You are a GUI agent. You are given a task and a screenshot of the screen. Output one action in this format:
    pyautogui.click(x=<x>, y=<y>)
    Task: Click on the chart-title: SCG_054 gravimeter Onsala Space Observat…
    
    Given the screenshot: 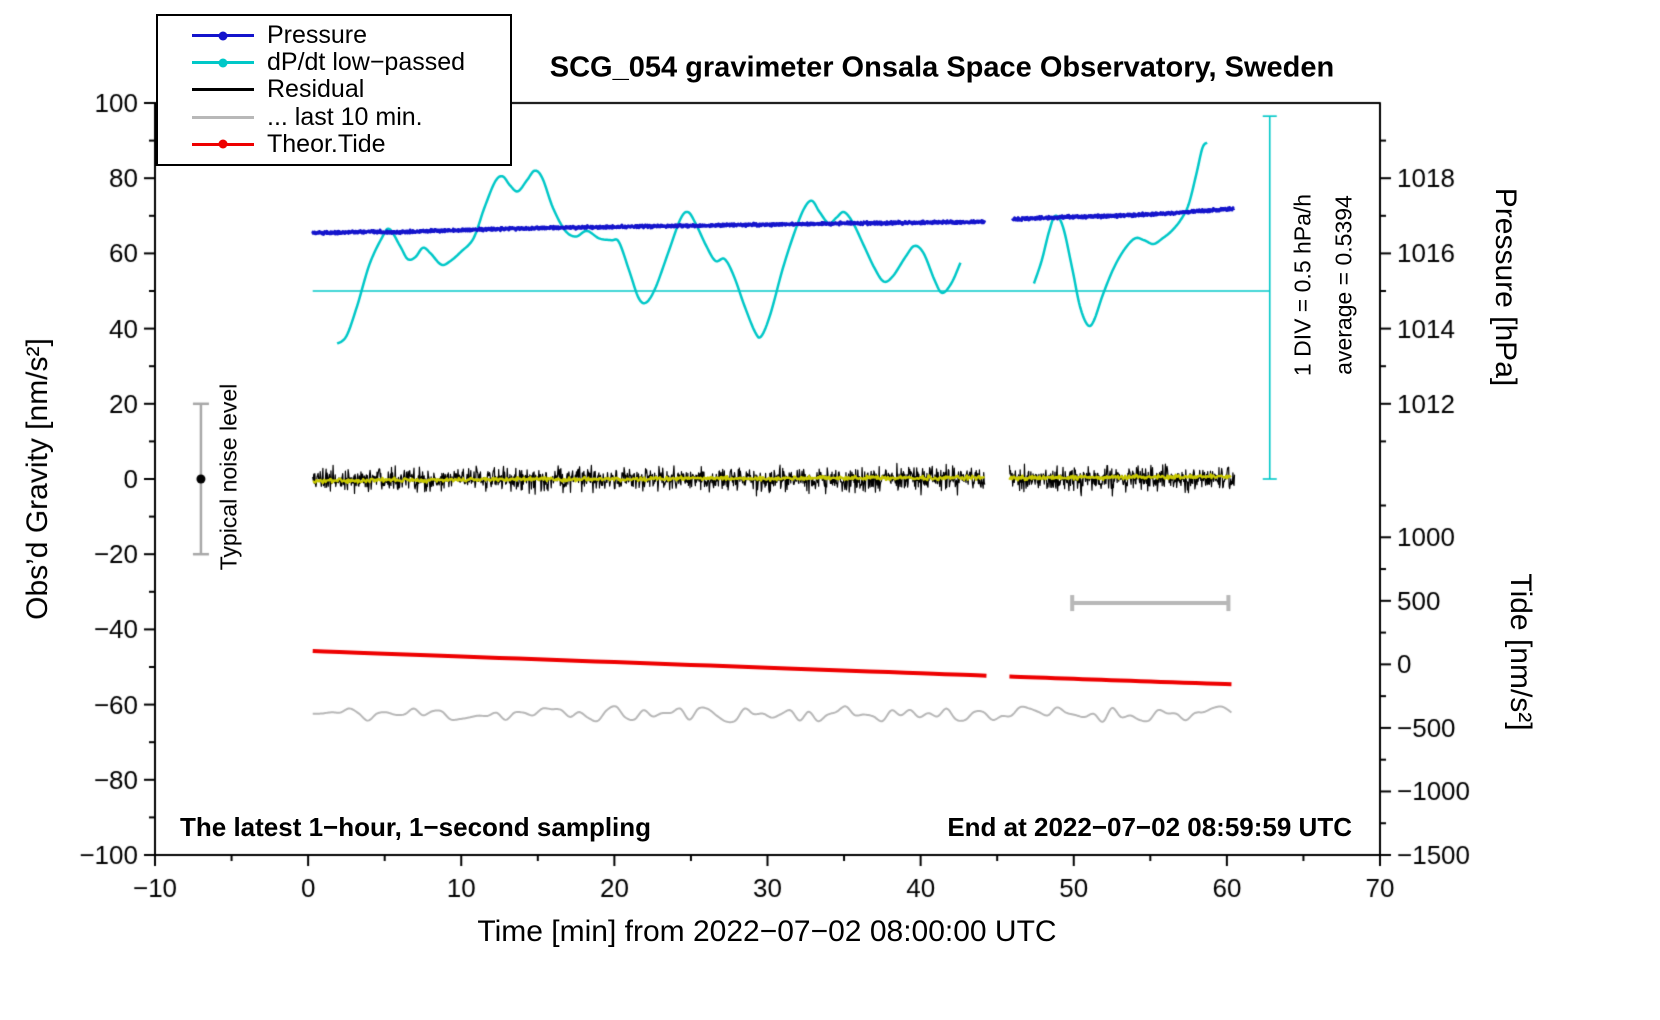 What is the action you would take?
    pyautogui.click(x=942, y=67)
    